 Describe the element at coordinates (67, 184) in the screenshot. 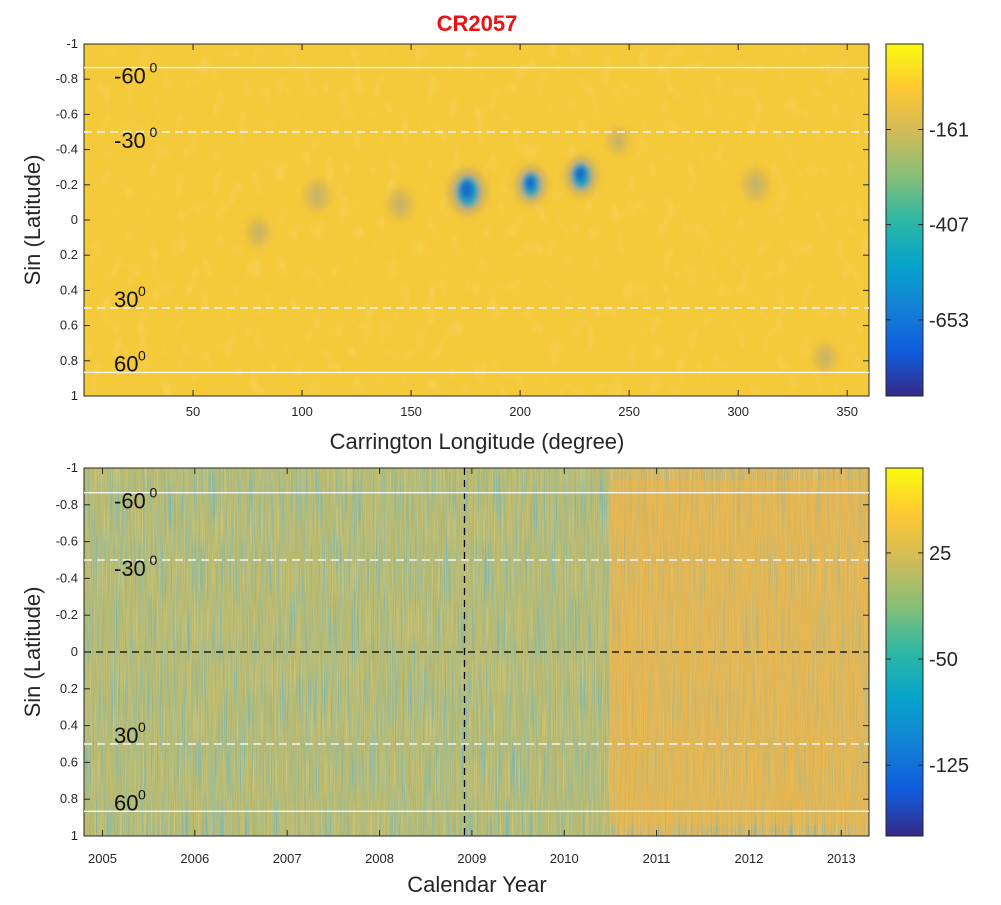

I see `top-y-tick-label: -0.2` at that location.